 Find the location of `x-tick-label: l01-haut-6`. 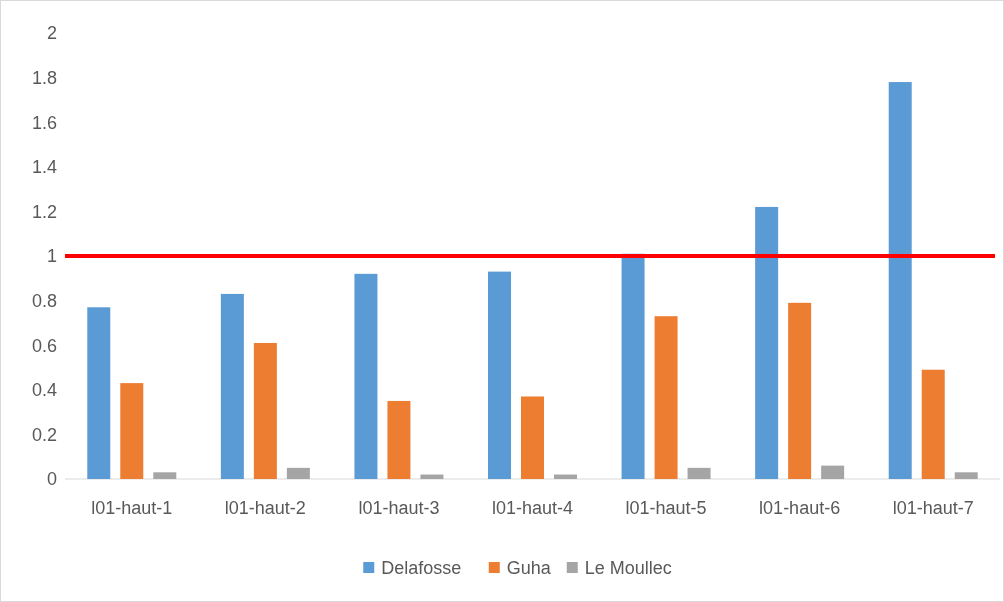

x-tick-label: l01-haut-6 is located at coordinates (800, 508).